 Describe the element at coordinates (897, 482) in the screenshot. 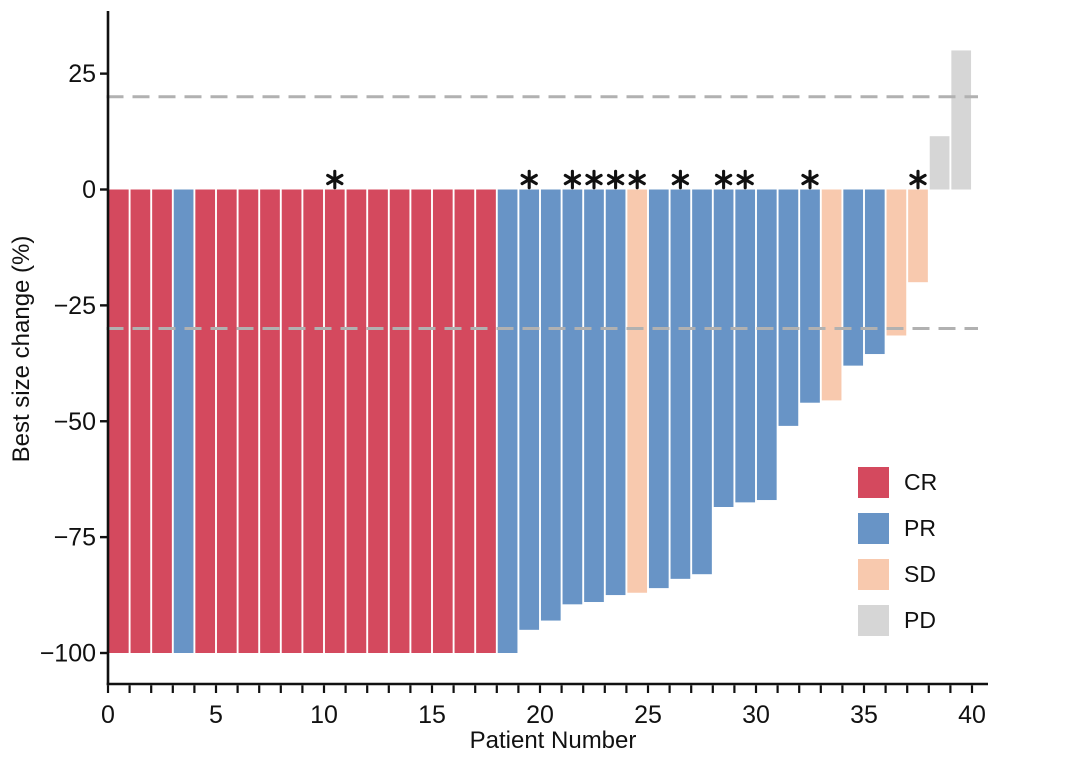

I see `legend-item-cr: CR` at that location.